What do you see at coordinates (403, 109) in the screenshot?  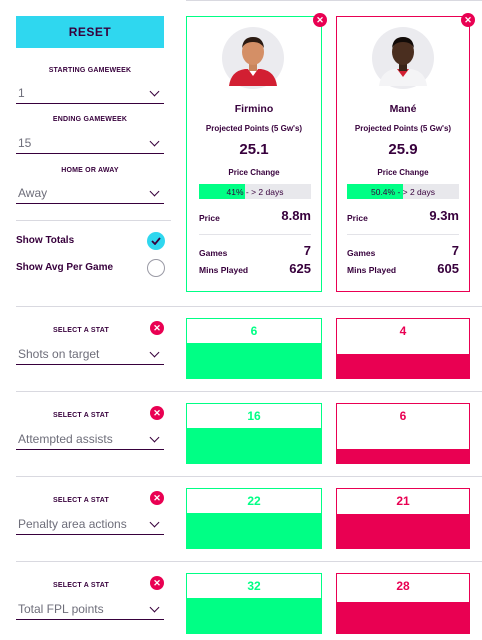 I see `player-name: Mané` at bounding box center [403, 109].